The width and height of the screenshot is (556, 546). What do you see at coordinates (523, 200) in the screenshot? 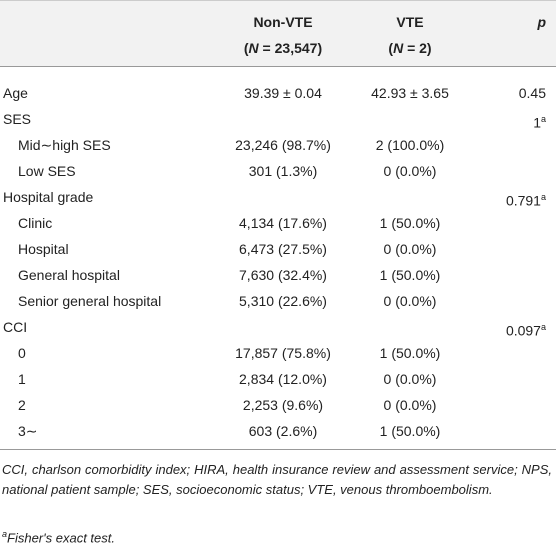
I see `p-text: 0.791` at bounding box center [523, 200].